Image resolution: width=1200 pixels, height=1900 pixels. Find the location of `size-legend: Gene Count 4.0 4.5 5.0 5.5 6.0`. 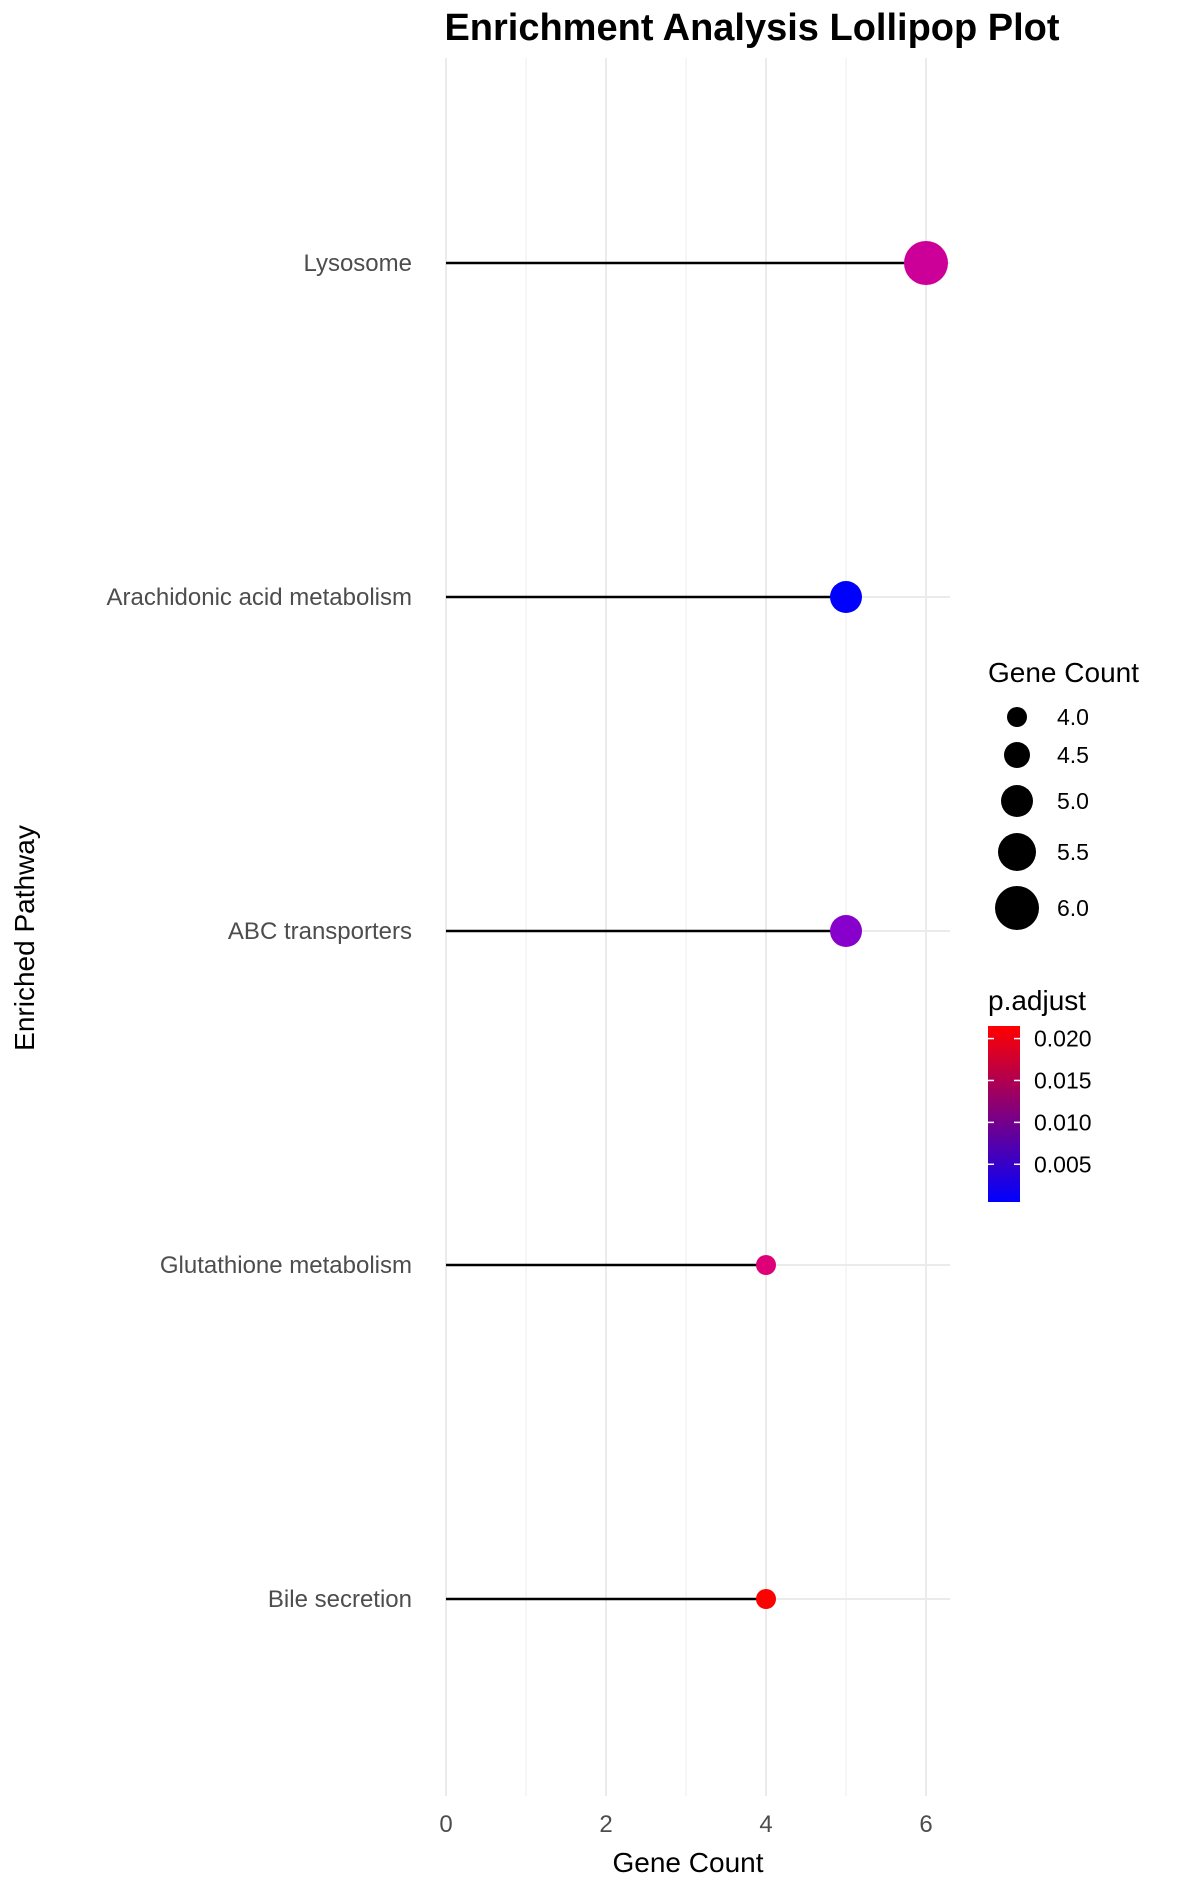

size-legend: Gene Count 4.0 4.5 5.0 5.5 6.0 is located at coordinates (1063, 793).